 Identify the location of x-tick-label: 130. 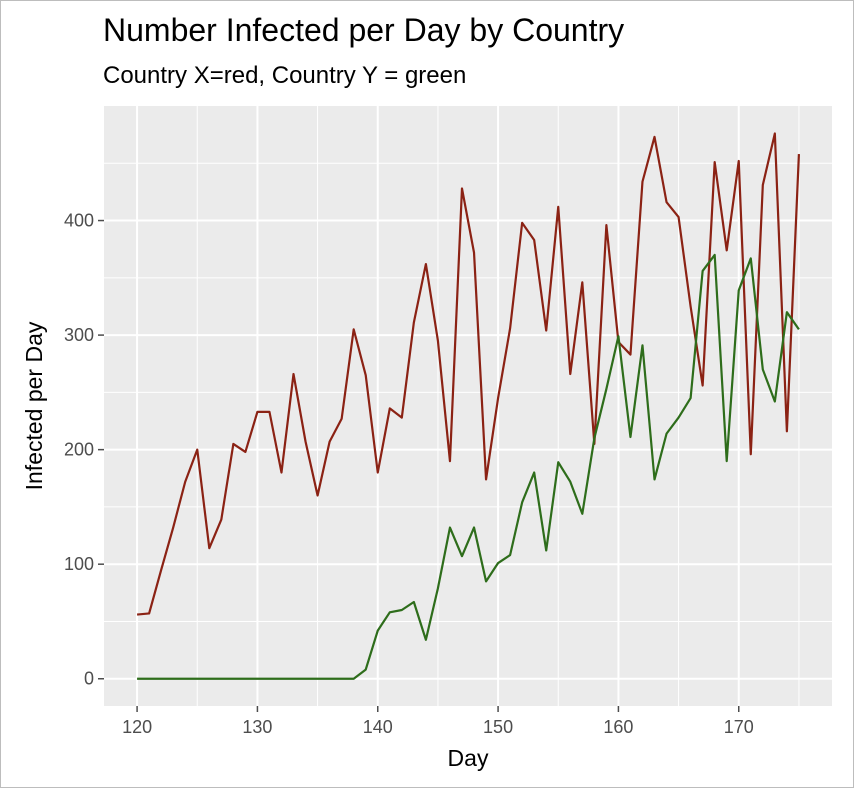
(257, 727).